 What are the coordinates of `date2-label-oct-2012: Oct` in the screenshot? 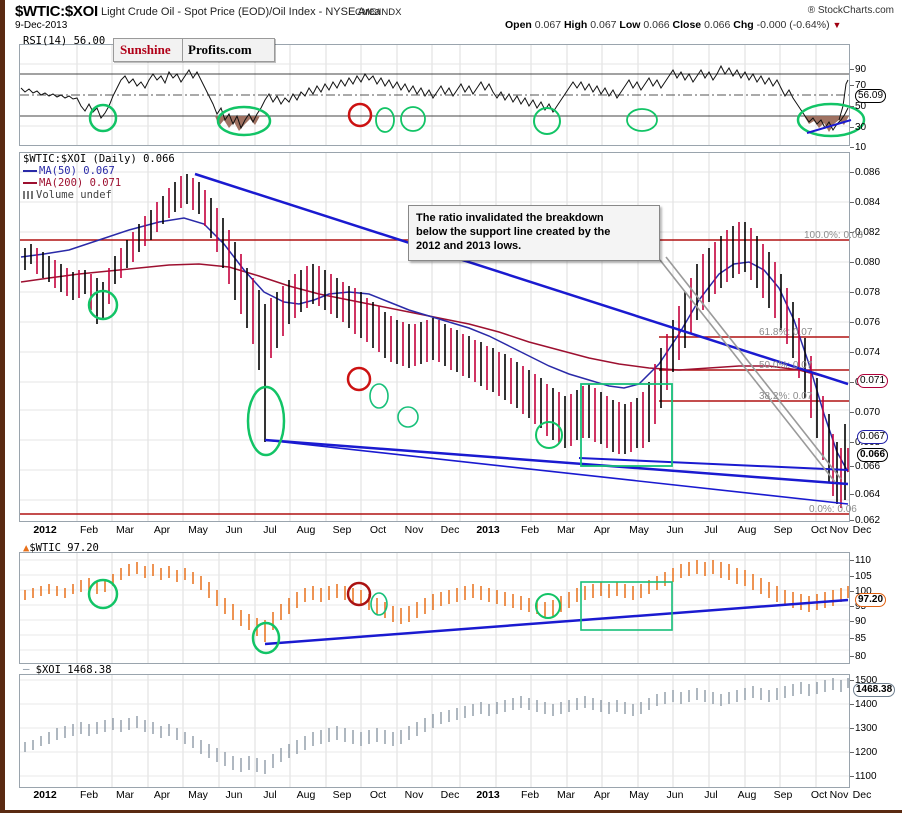 It's located at (378, 795).